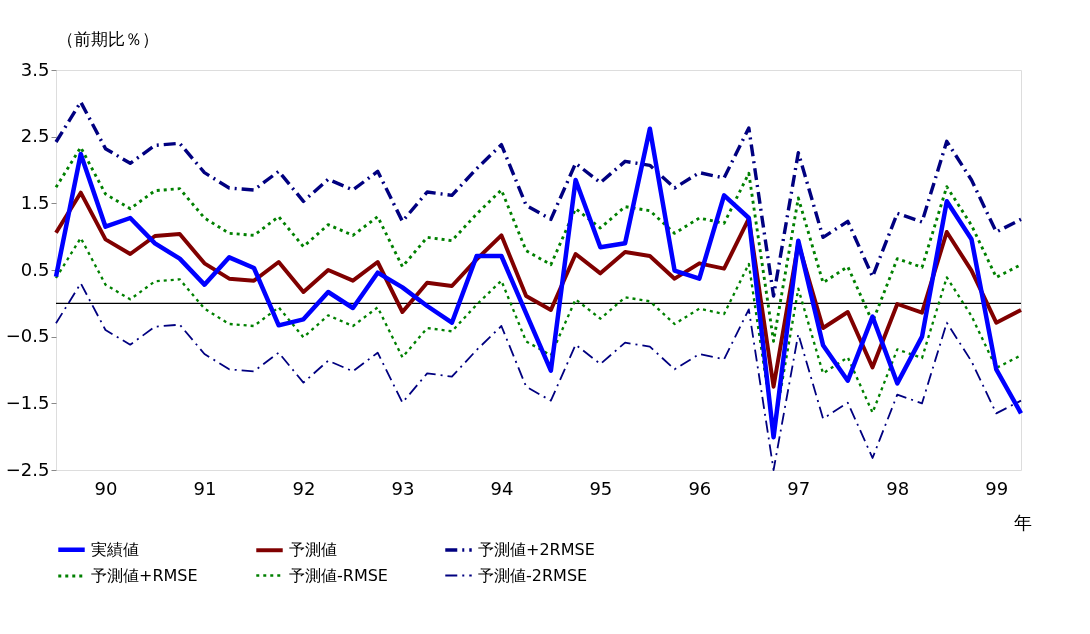 The image size is (1090, 634). I want to click on x-tick-label: 91, so click(205, 488).